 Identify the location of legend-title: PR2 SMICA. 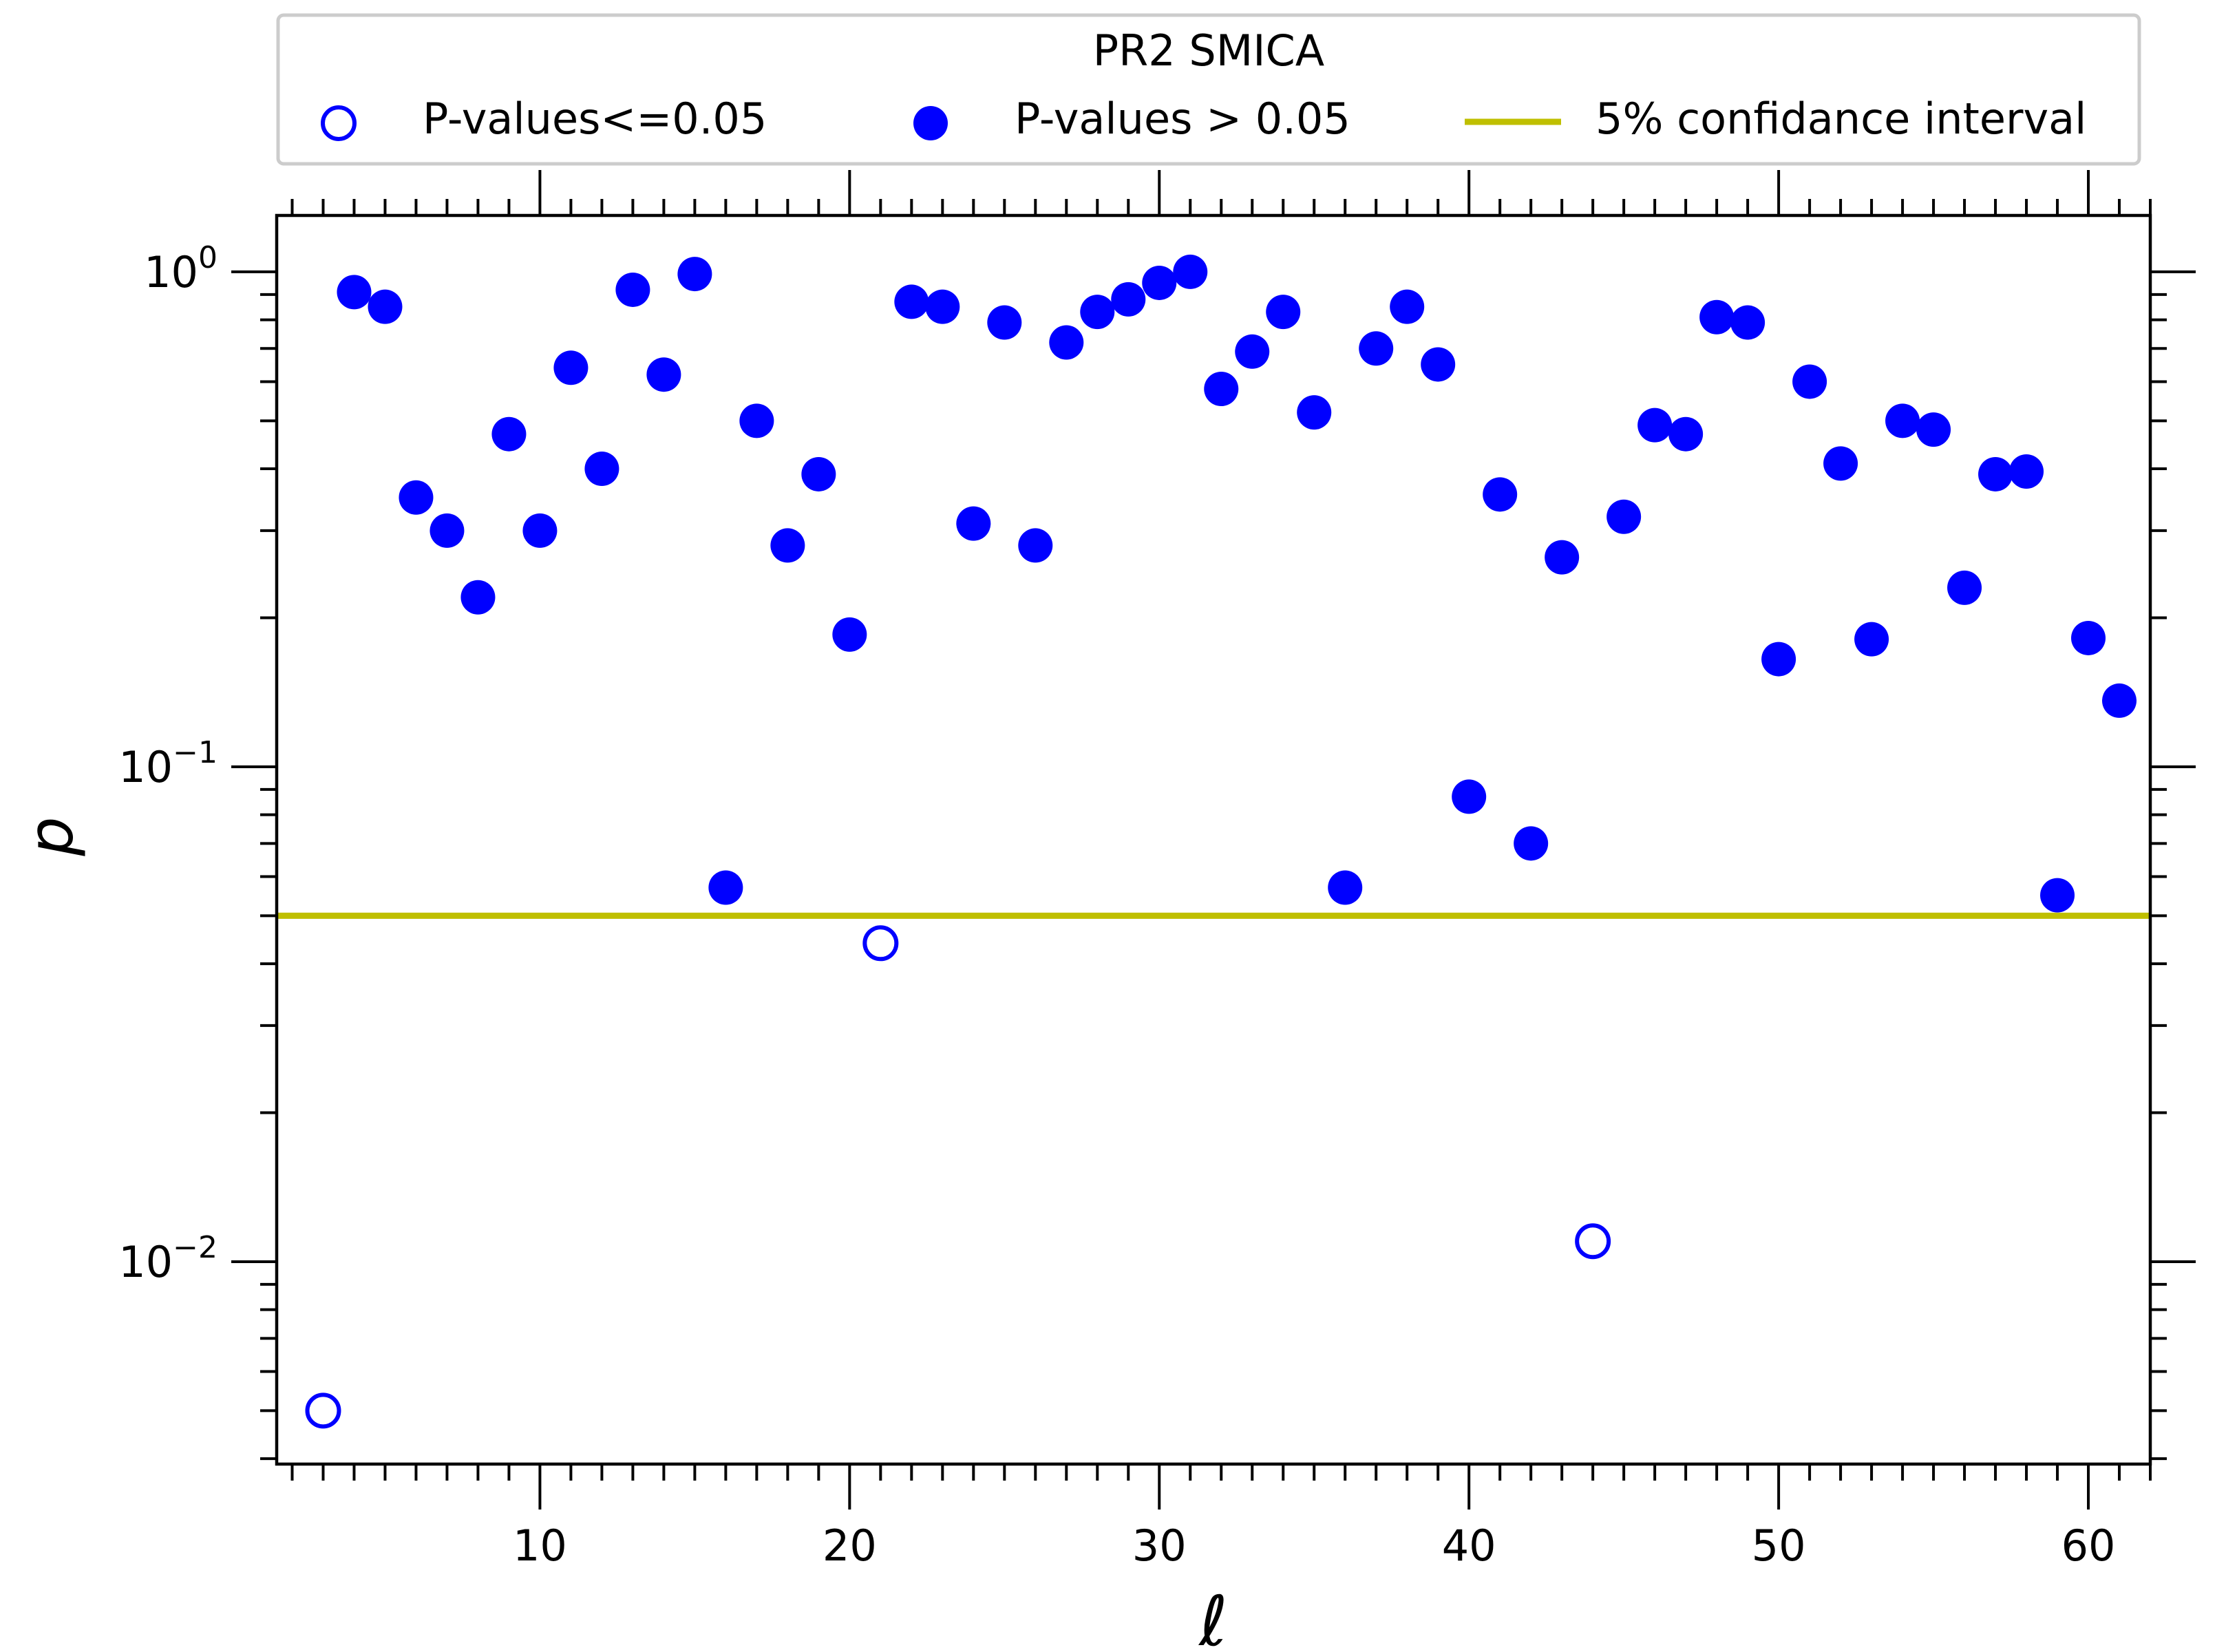
(1208, 50).